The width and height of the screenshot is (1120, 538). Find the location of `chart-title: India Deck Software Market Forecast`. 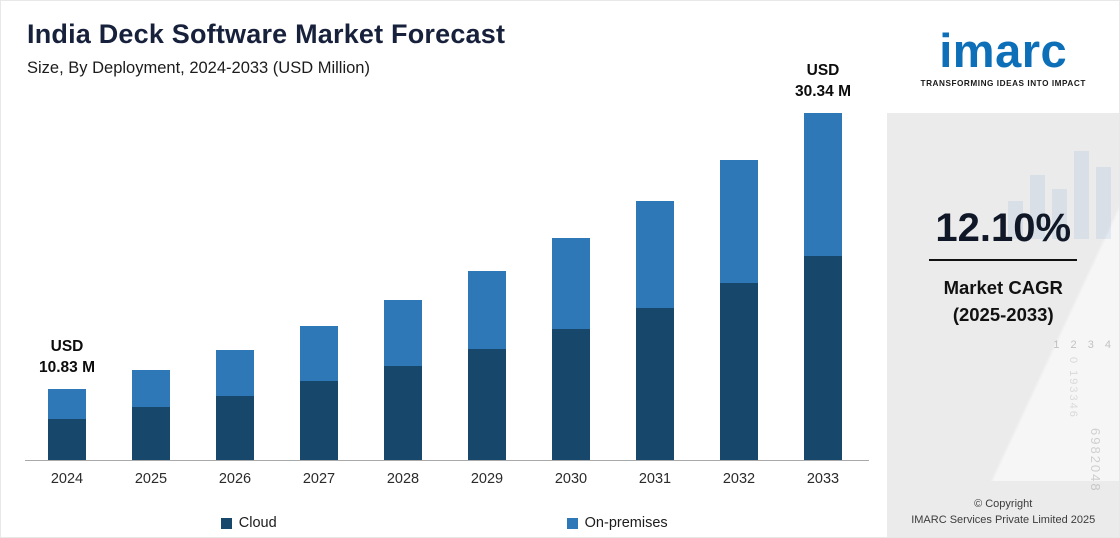

chart-title: India Deck Software Market Forecast is located at coordinates (266, 34).